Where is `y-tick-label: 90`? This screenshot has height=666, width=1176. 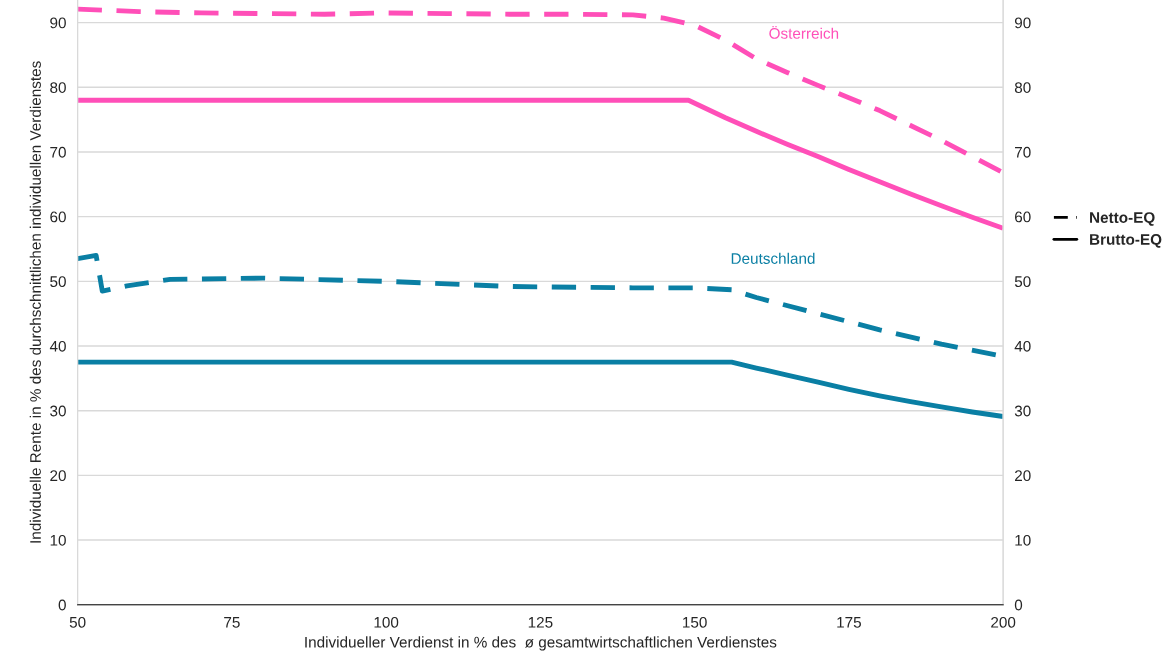
y-tick-label: 90 is located at coordinates (58, 23).